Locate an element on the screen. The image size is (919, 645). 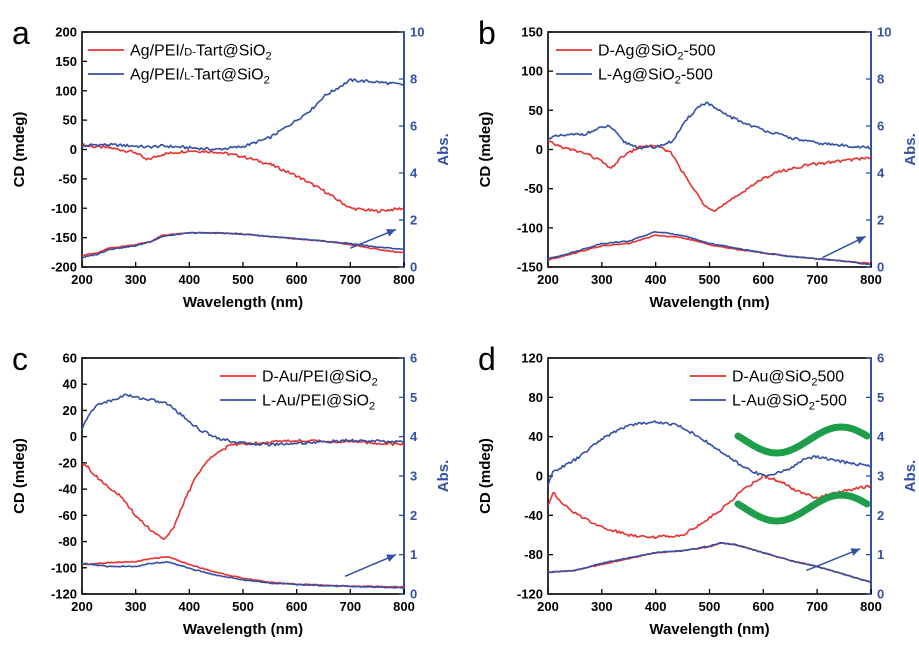
y-tick-label: 40 is located at coordinates (536, 436).